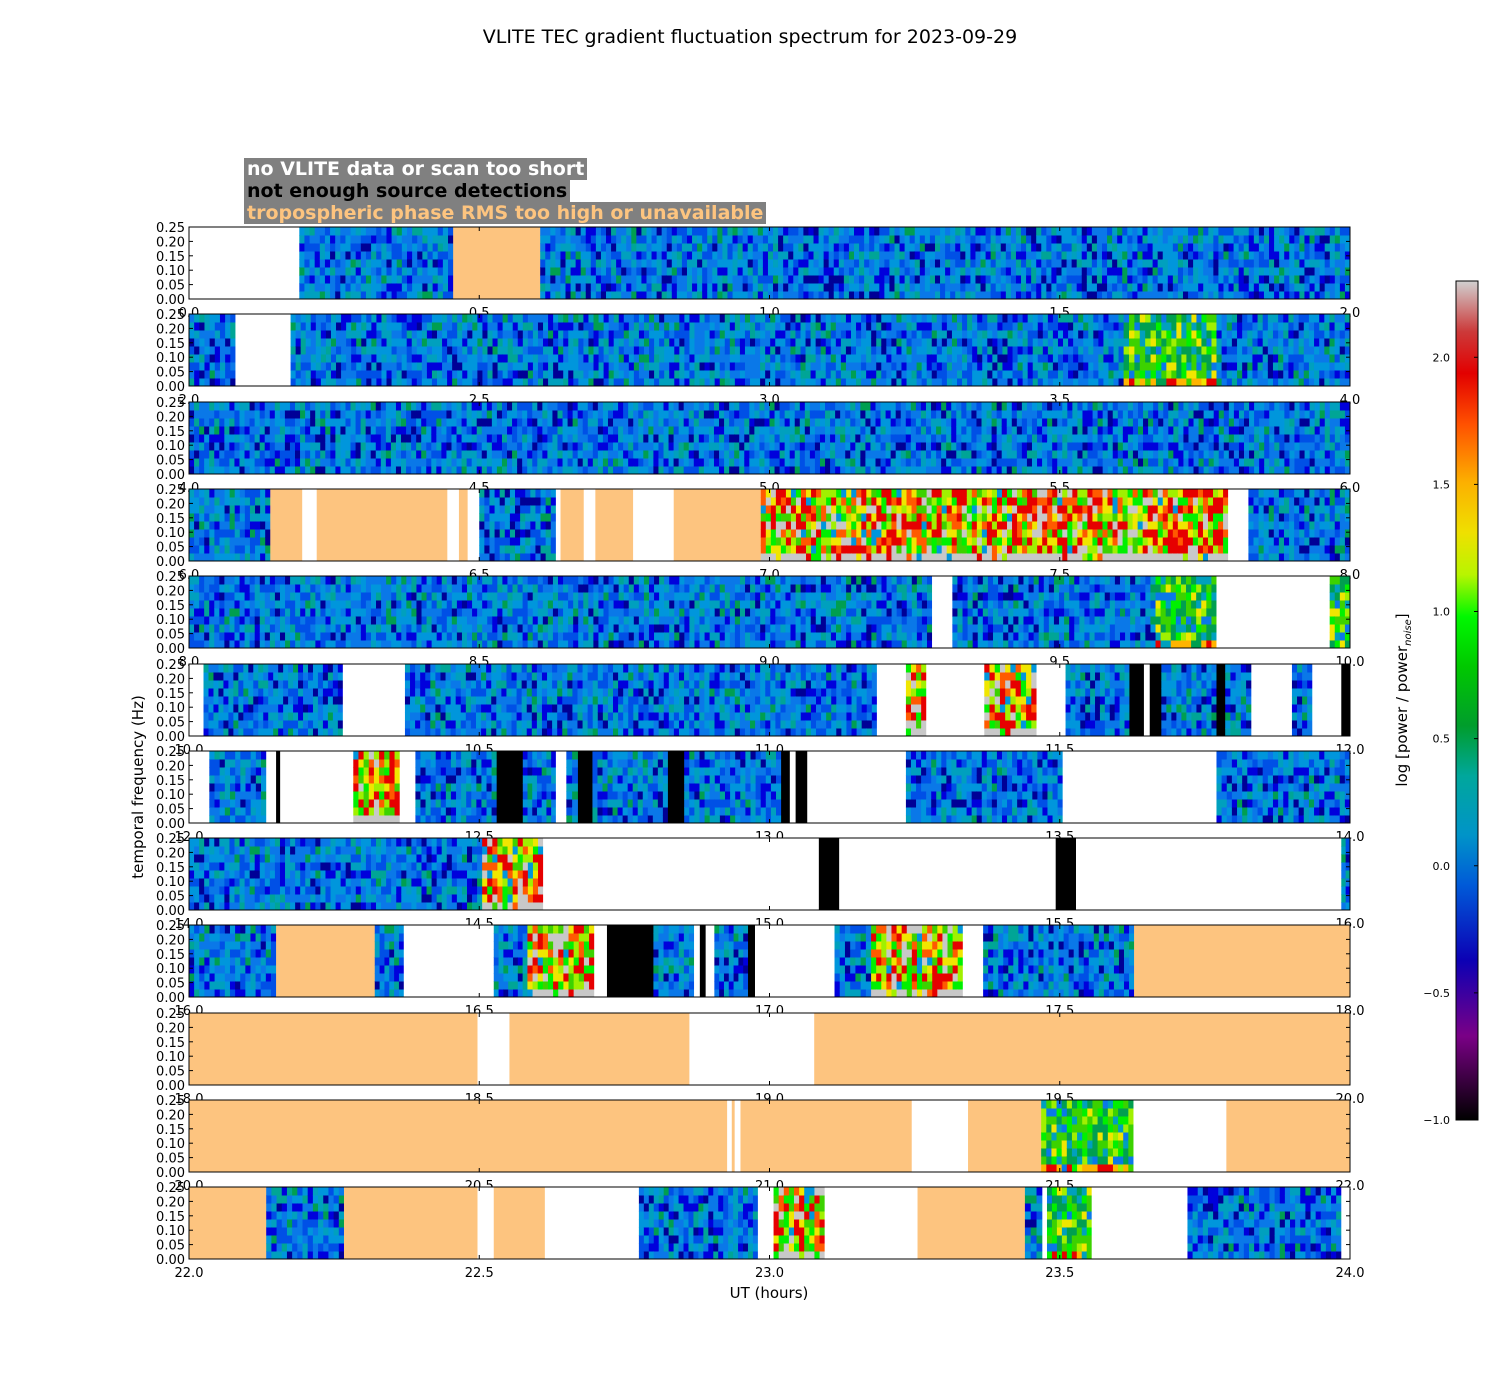 The width and height of the screenshot is (1500, 1400). What do you see at coordinates (758, 446) in the screenshot?
I see `spectrum-panel: 0.000.050.100.150.200.254.04.55.05.56.0` at bounding box center [758, 446].